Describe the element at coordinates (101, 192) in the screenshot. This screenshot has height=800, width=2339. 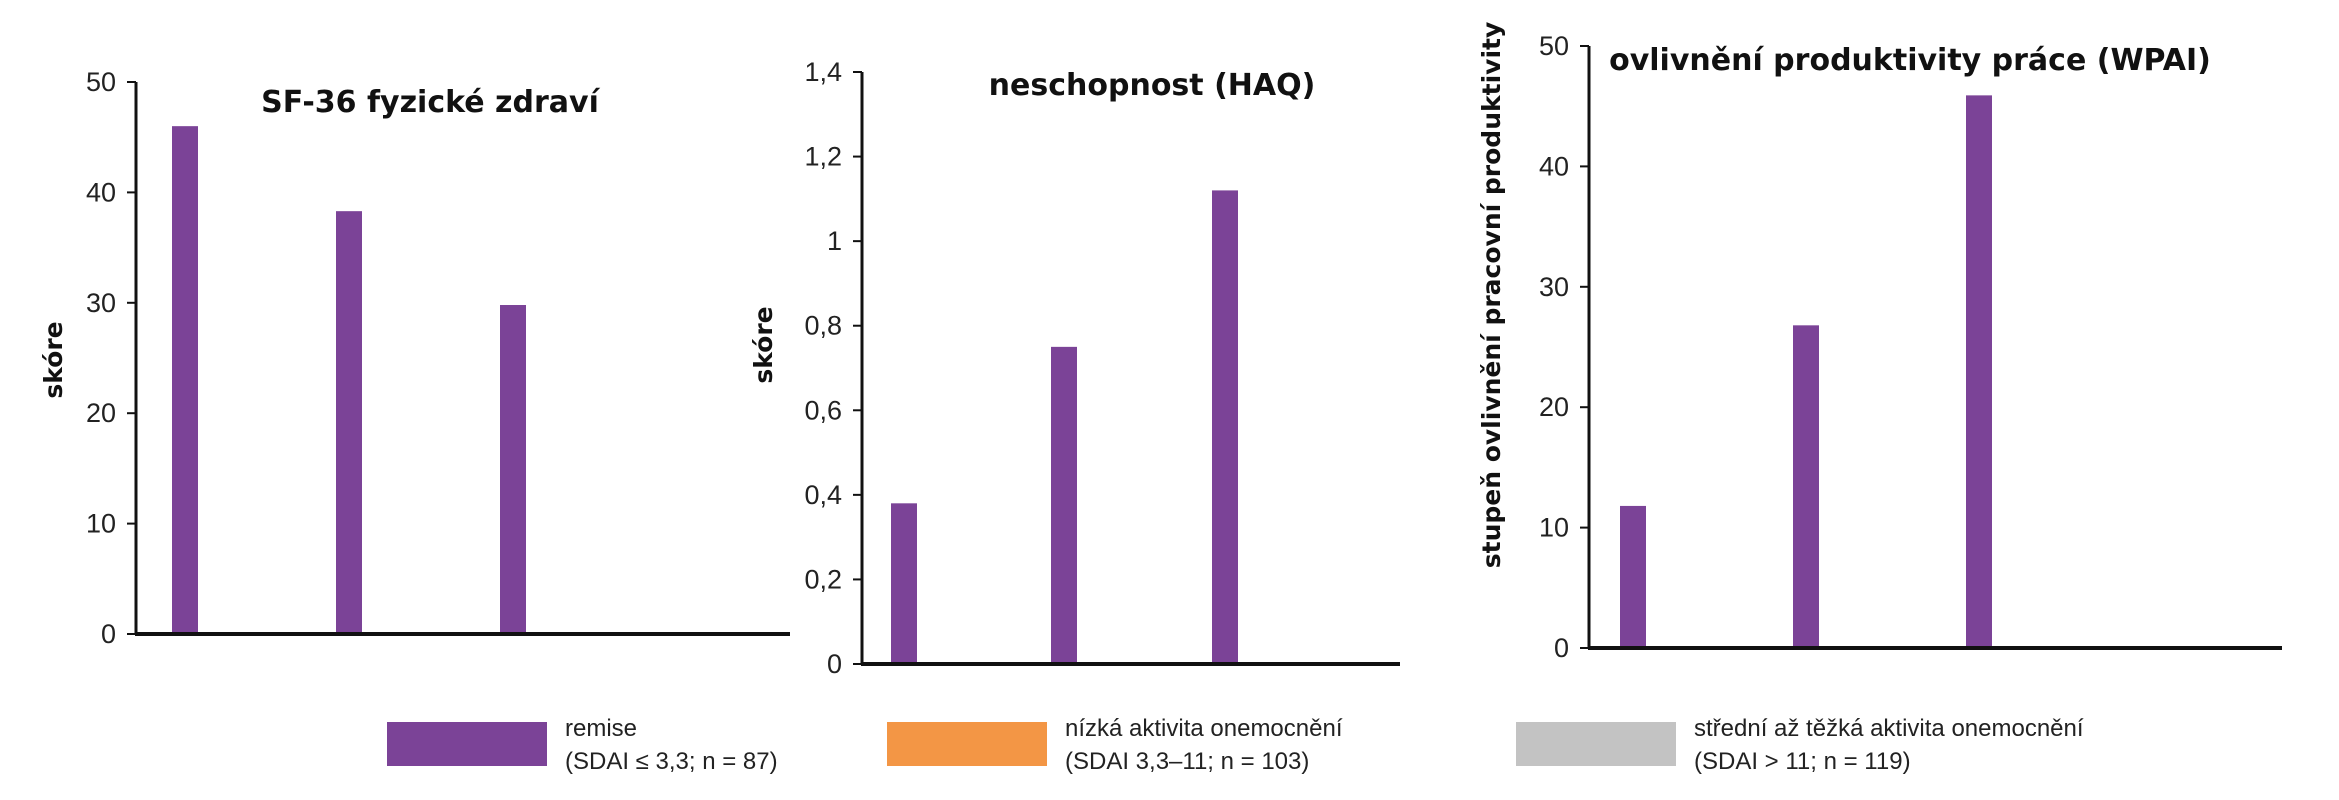
I see `y-tick-label-chart1-4: 40` at that location.